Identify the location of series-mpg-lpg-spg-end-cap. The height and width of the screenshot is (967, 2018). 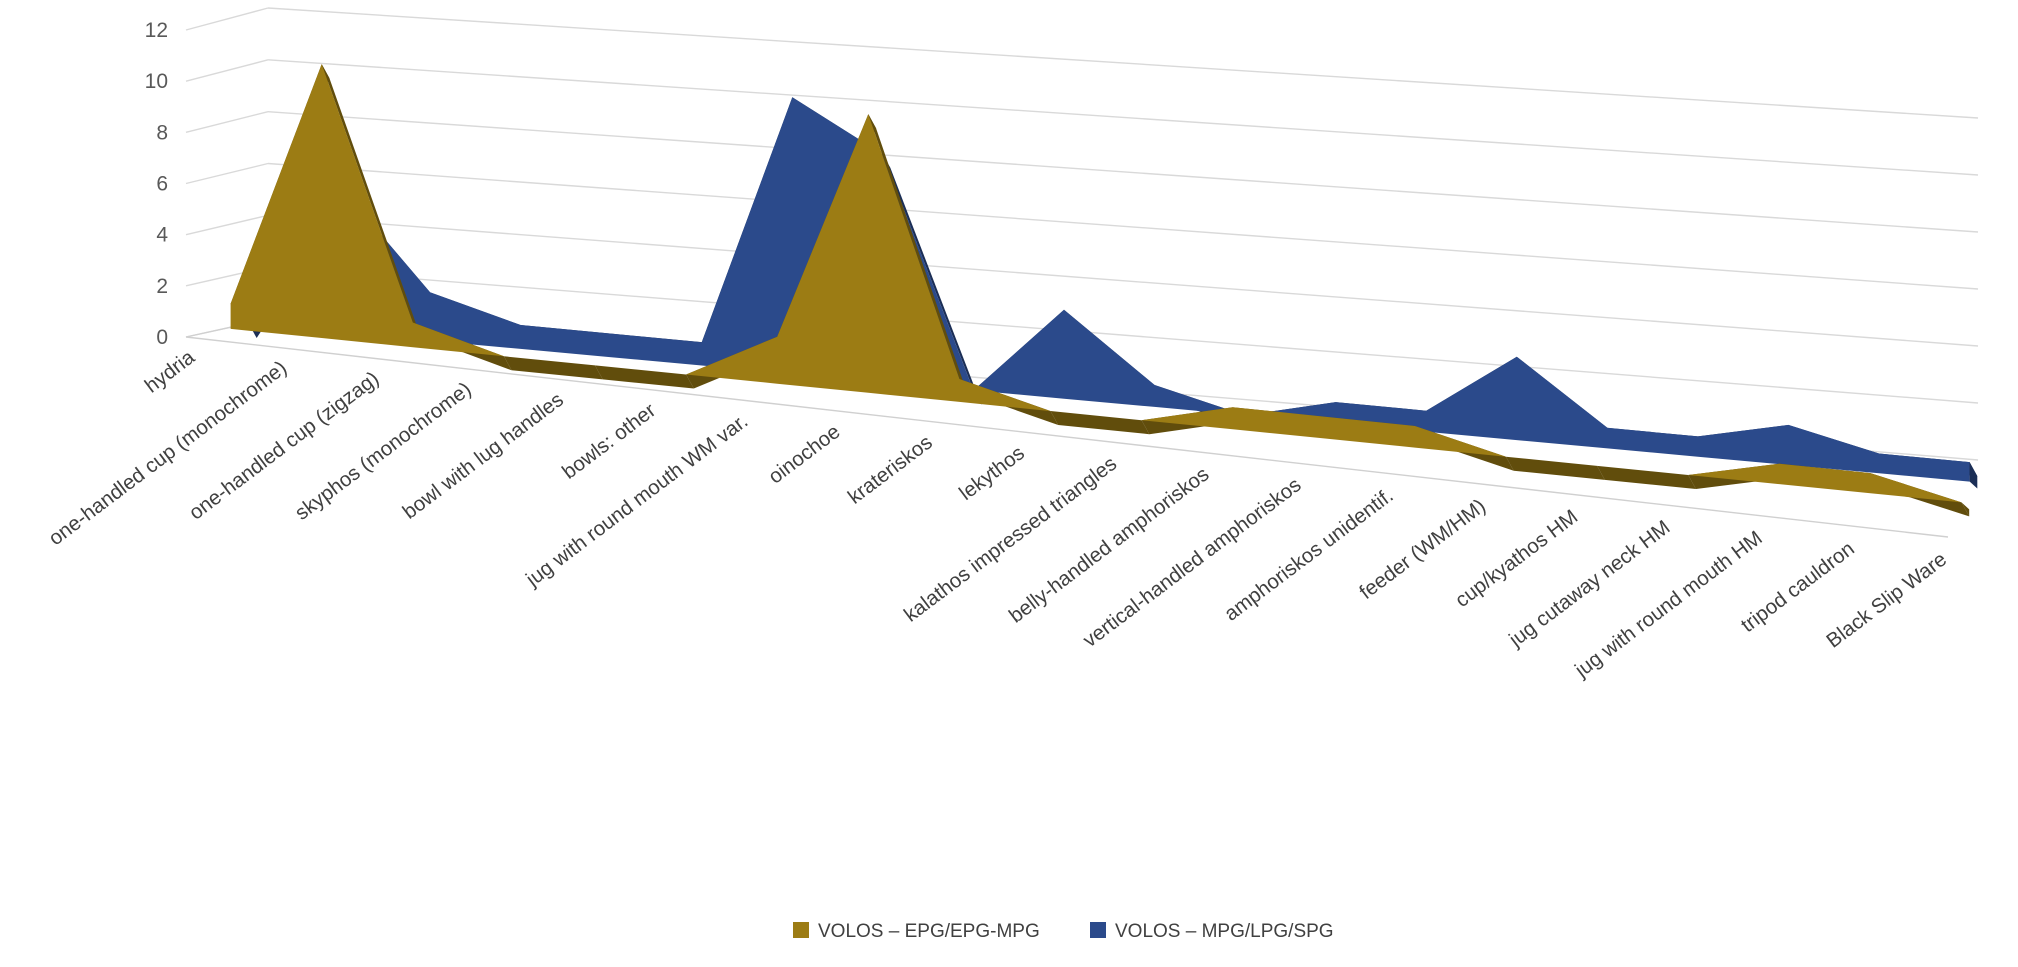
(1973, 475).